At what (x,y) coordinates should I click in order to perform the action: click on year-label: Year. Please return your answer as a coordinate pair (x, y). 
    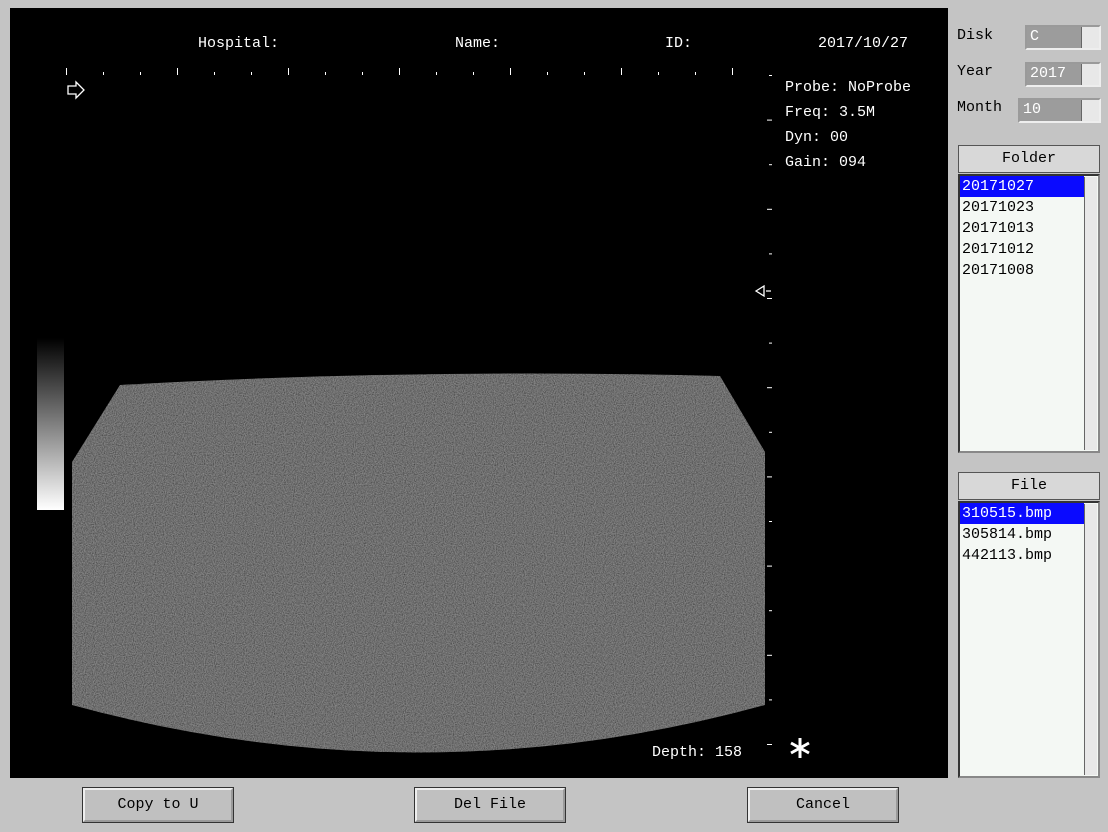
    Looking at the image, I should click on (975, 71).